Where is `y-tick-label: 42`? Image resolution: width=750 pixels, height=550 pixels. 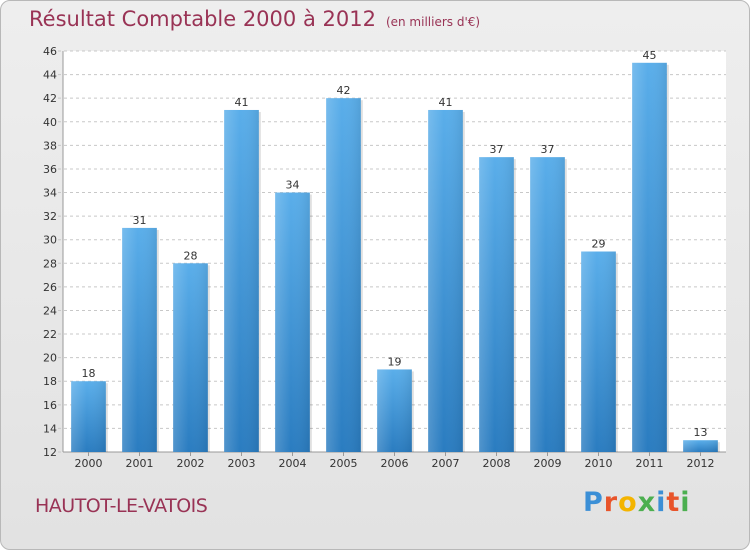 y-tick-label: 42 is located at coordinates (50, 98).